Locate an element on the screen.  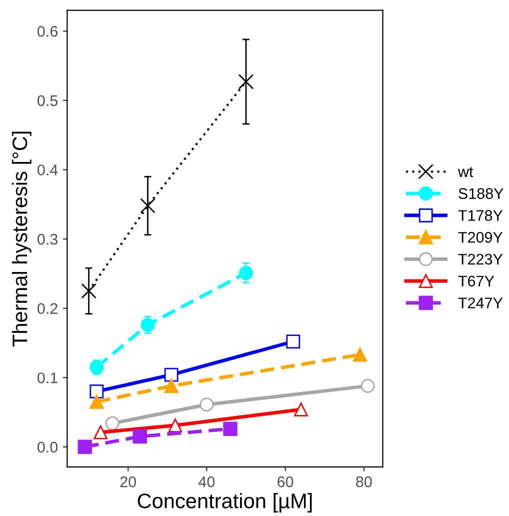
legend-label: wt is located at coordinates (466, 172).